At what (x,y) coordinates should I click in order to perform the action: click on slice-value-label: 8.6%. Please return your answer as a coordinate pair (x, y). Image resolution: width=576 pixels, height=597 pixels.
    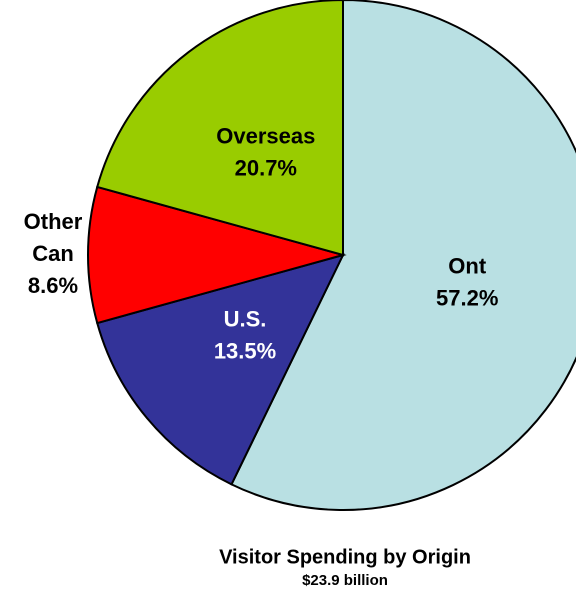
    Looking at the image, I should click on (53, 285).